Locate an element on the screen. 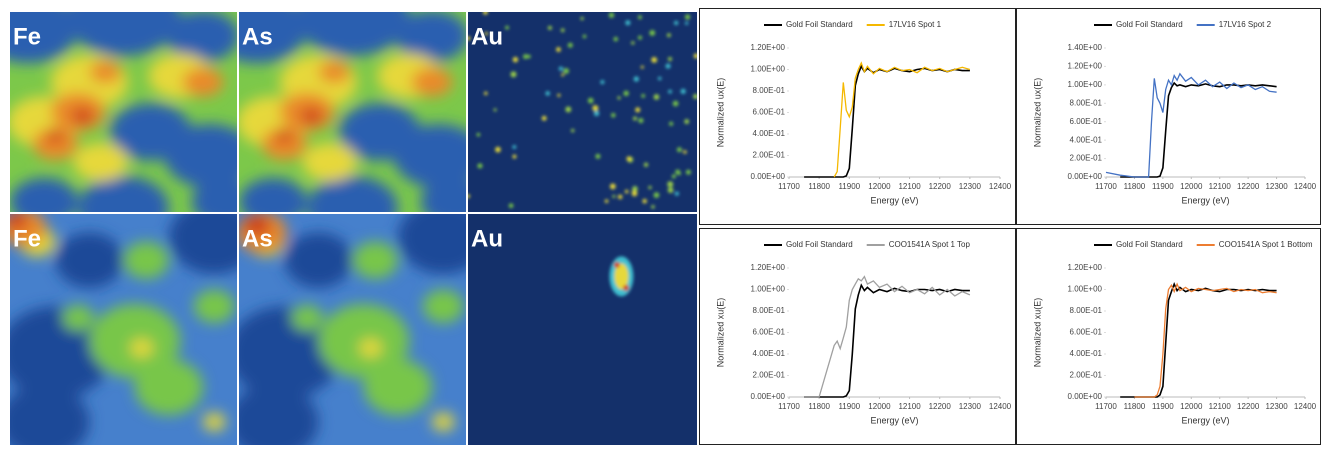 This screenshot has height=450, width=1322. x-tick-label: 11900 is located at coordinates (1163, 186).